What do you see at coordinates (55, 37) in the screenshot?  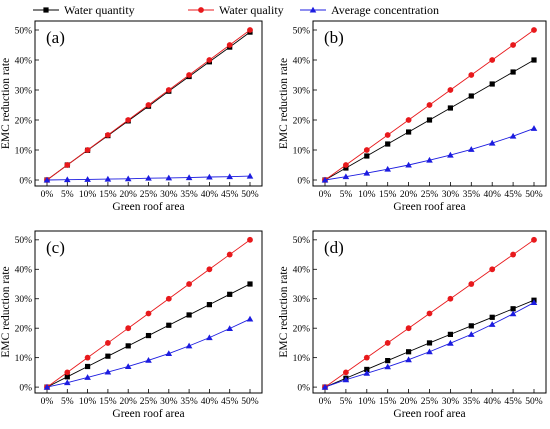 I see `panel-label: (a)` at bounding box center [55, 37].